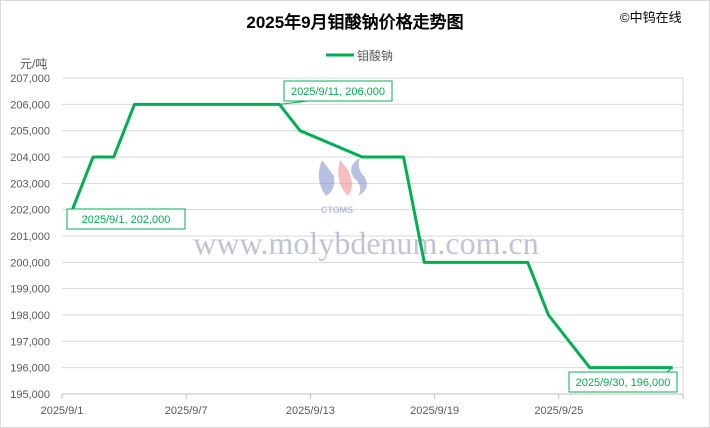 The height and width of the screenshot is (428, 710). What do you see at coordinates (342, 186) in the screenshot?
I see `ctoms-logo: CTOMS` at bounding box center [342, 186].